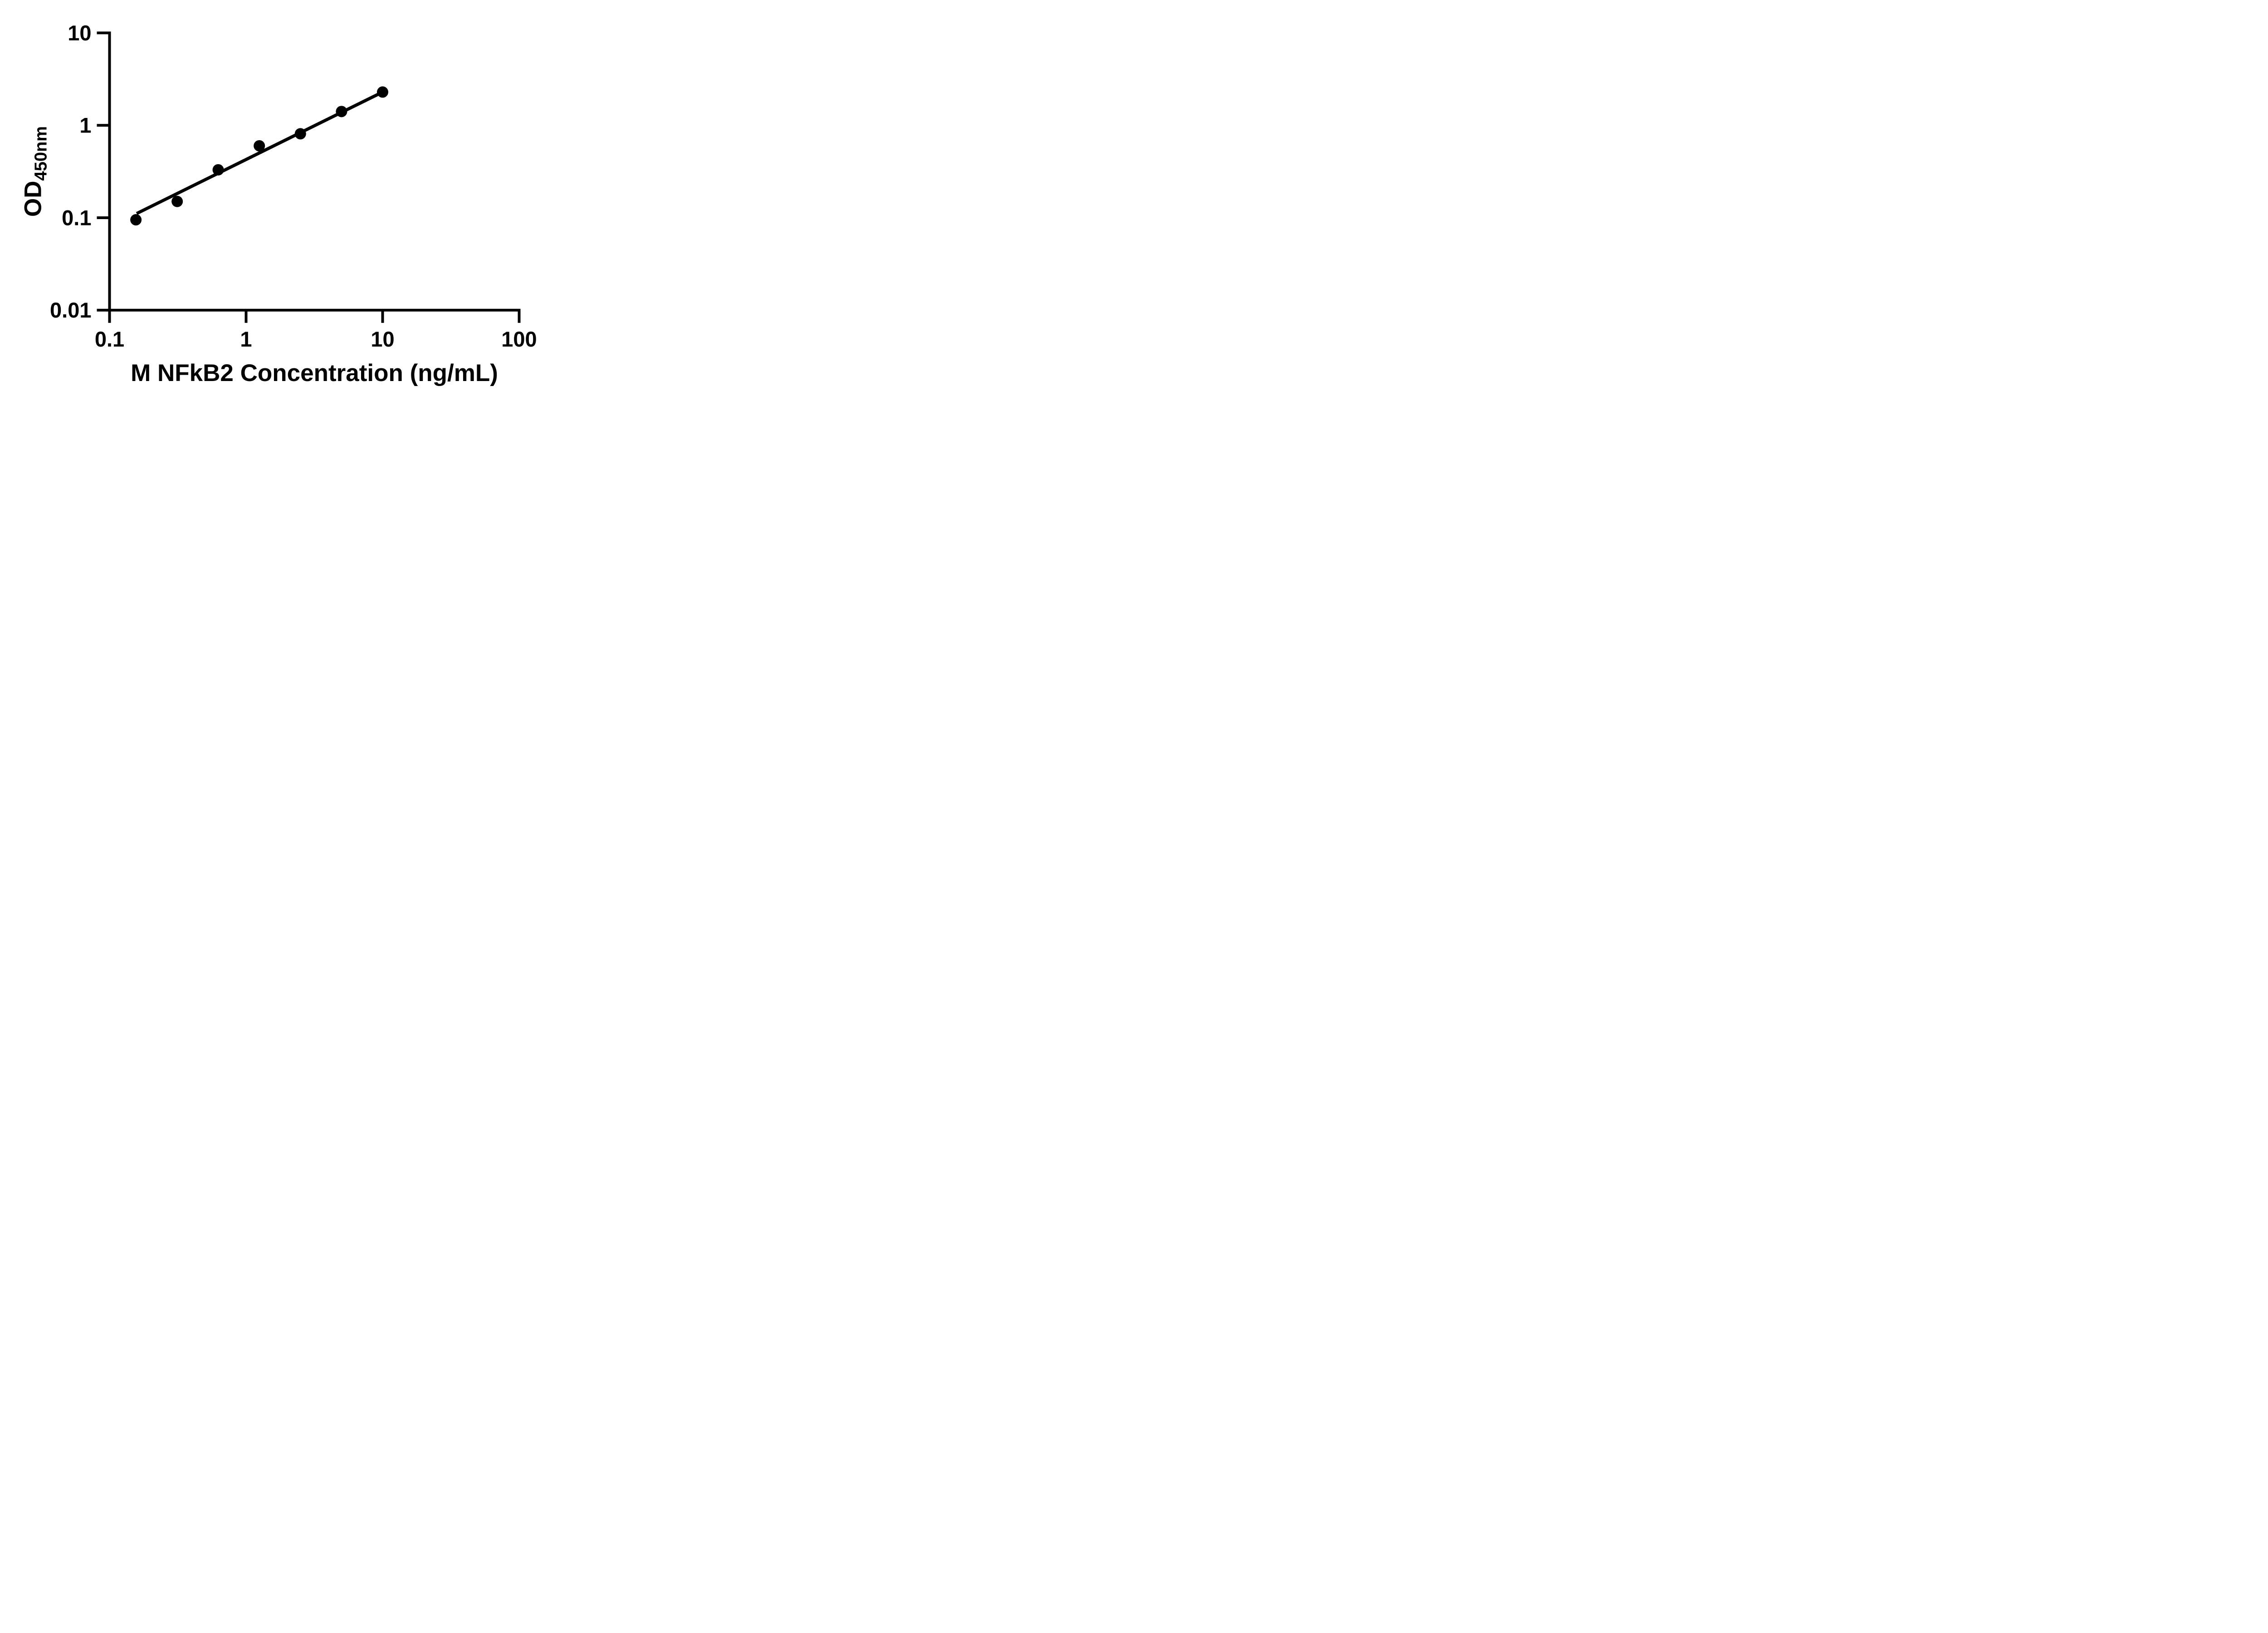 The height and width of the screenshot is (1633, 2268). Describe the element at coordinates (246, 339) in the screenshot. I see `x-tick-label-1: 1` at that location.